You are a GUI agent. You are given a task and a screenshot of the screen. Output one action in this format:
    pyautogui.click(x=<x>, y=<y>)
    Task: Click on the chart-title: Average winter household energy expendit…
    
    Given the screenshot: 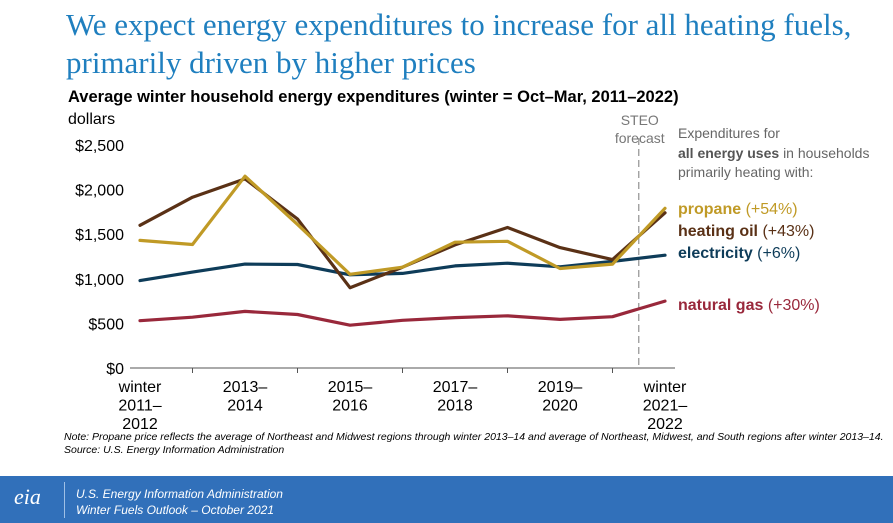 What is the action you would take?
    pyautogui.click(x=373, y=97)
    